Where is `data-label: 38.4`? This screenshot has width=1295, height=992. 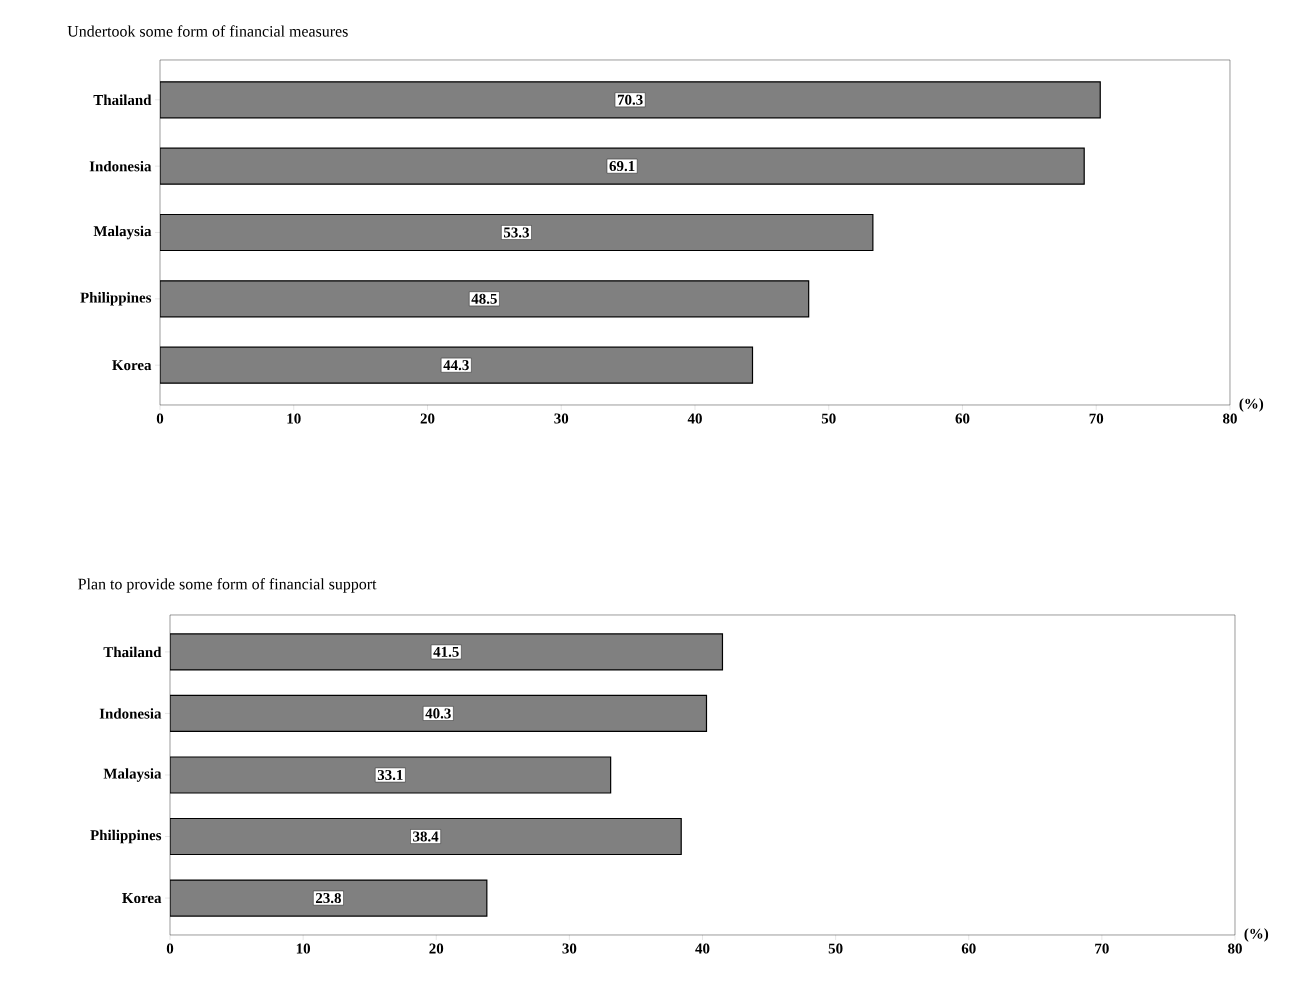
data-label: 38.4 is located at coordinates (426, 836).